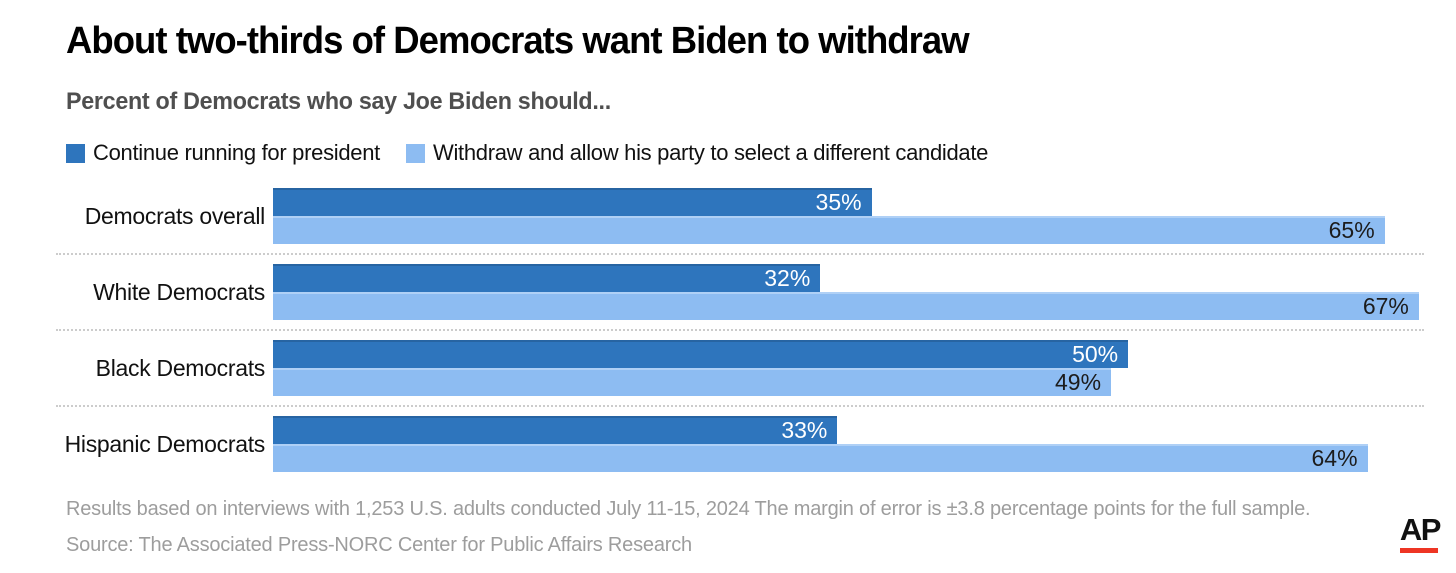  Describe the element at coordinates (236, 152) in the screenshot. I see `legend-label: Continue running for president` at that location.